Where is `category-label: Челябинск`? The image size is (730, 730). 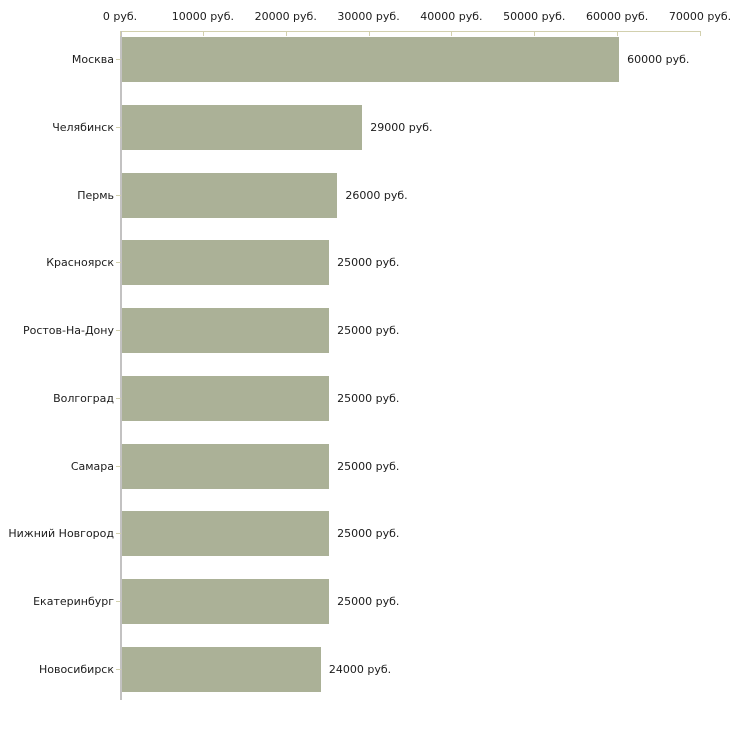
category-label: Челябинск is located at coordinates (83, 127).